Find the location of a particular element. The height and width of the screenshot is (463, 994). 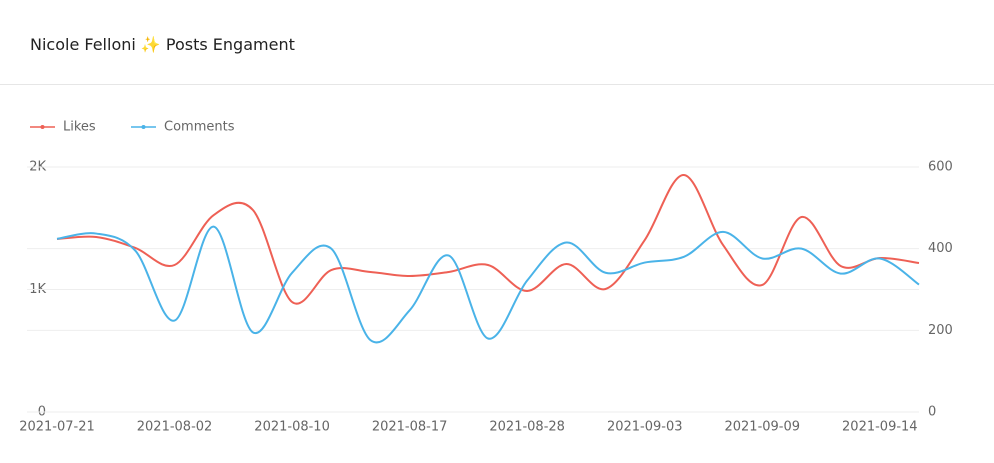

y2-tick-label: 200 is located at coordinates (940, 330).